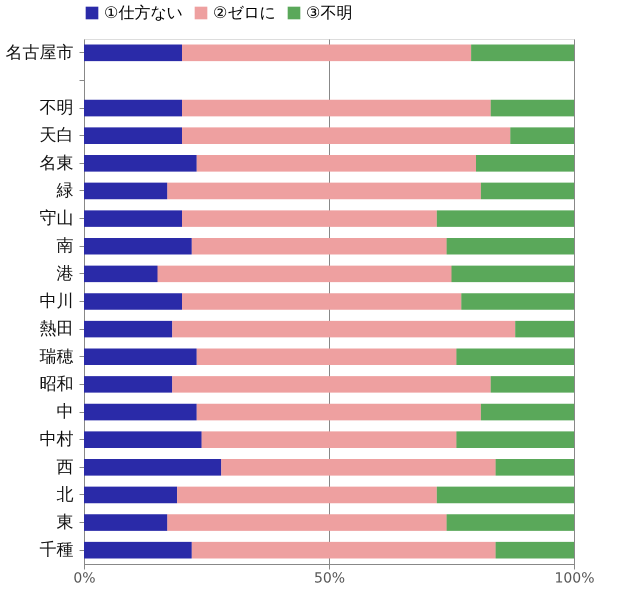 Image resolution: width=621 pixels, height=601 pixels. I want to click on y-tick-label: 南, so click(65, 246).